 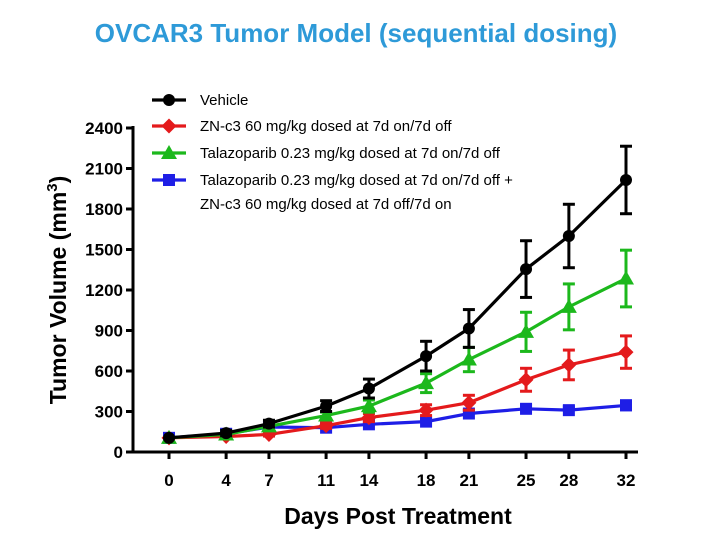 I want to click on legend-label: ZN-c3 60 mg/kg dosed at 7d off/7d on, so click(x=326, y=204).